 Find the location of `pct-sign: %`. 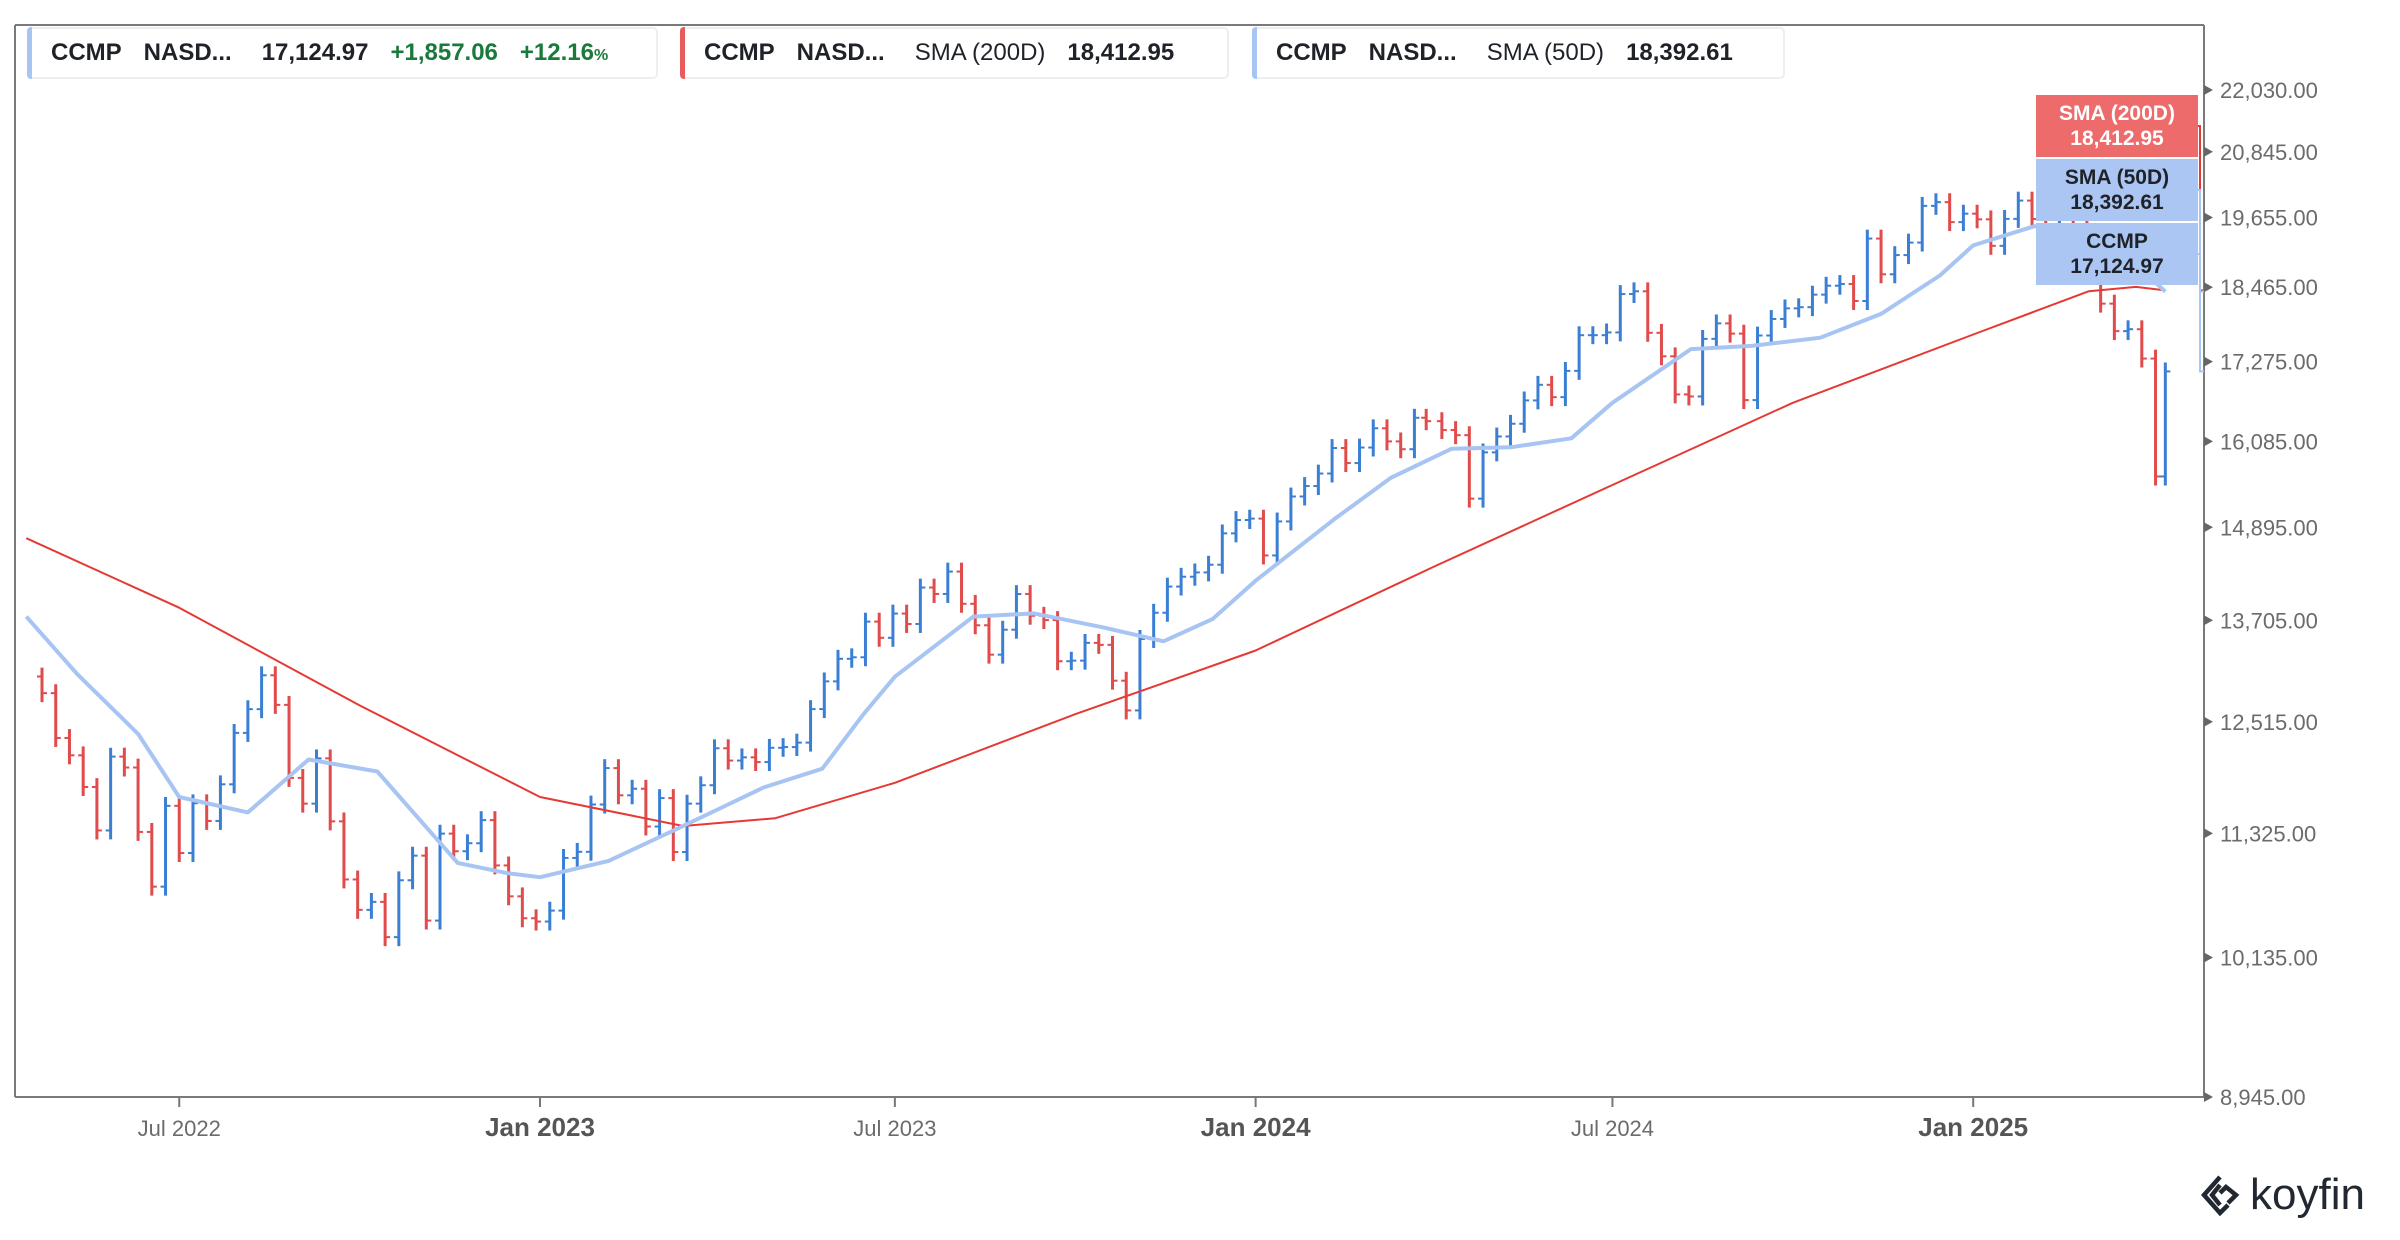

pct-sign: % is located at coordinates (601, 55).